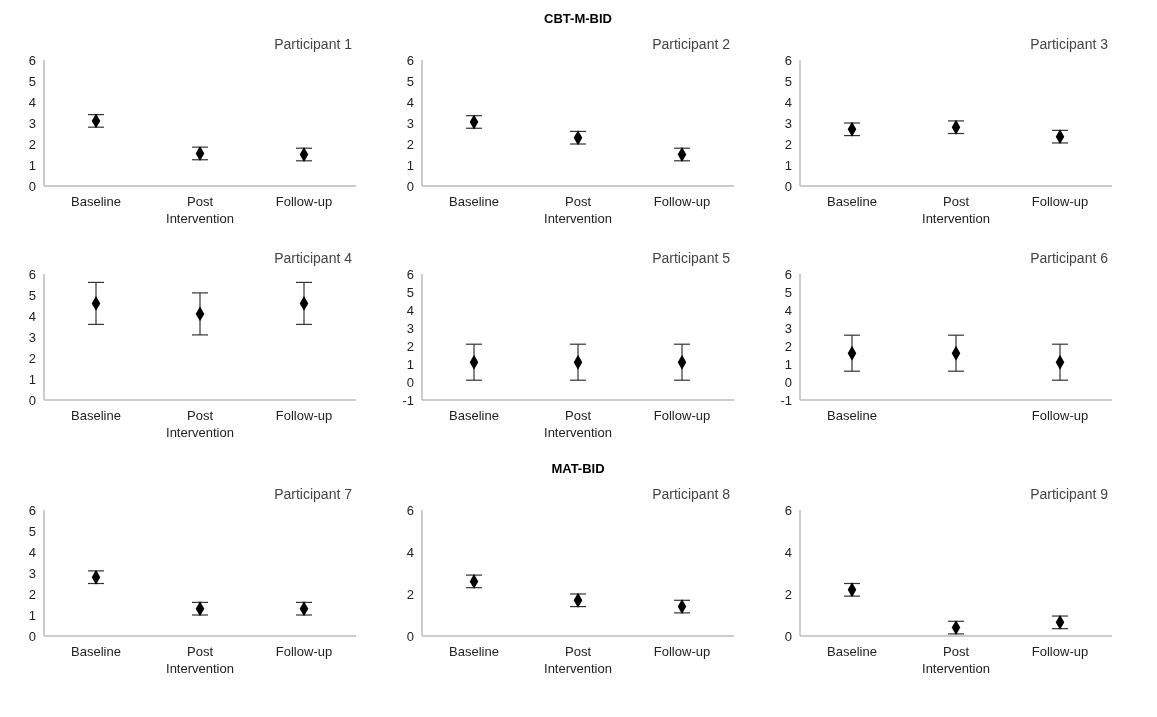  I want to click on chart-title: Participant 5, so click(691, 258).